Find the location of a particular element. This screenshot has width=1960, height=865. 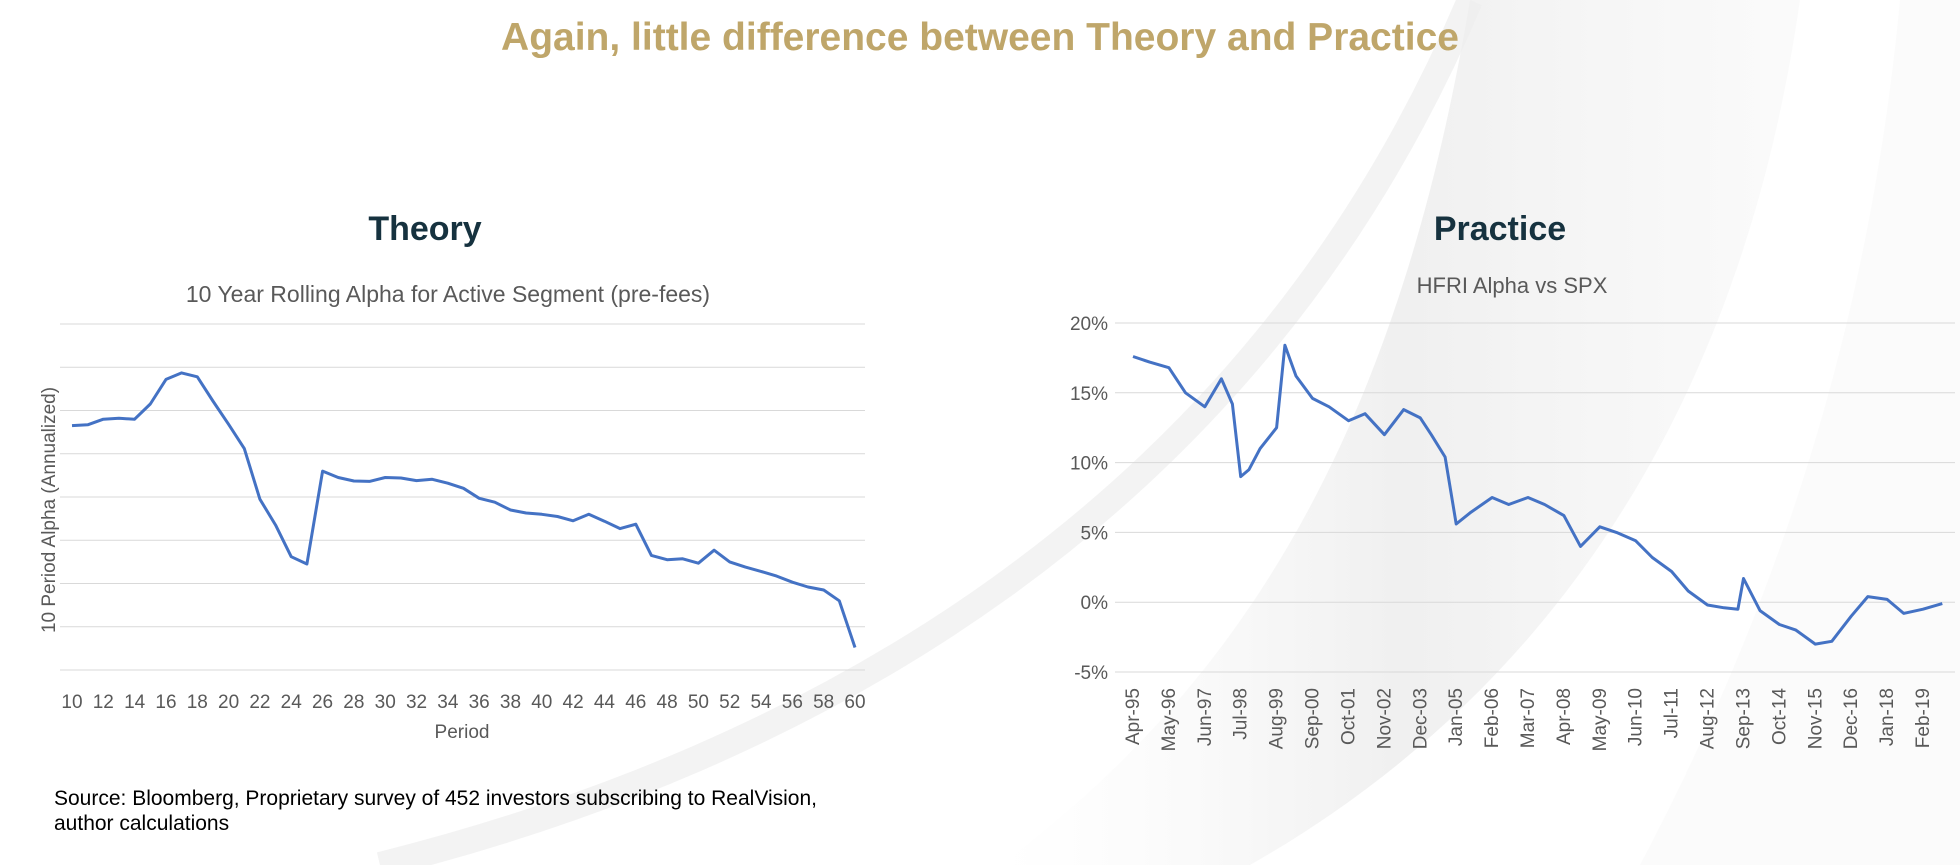

theory-x-axis-label: Period is located at coordinates (462, 732).